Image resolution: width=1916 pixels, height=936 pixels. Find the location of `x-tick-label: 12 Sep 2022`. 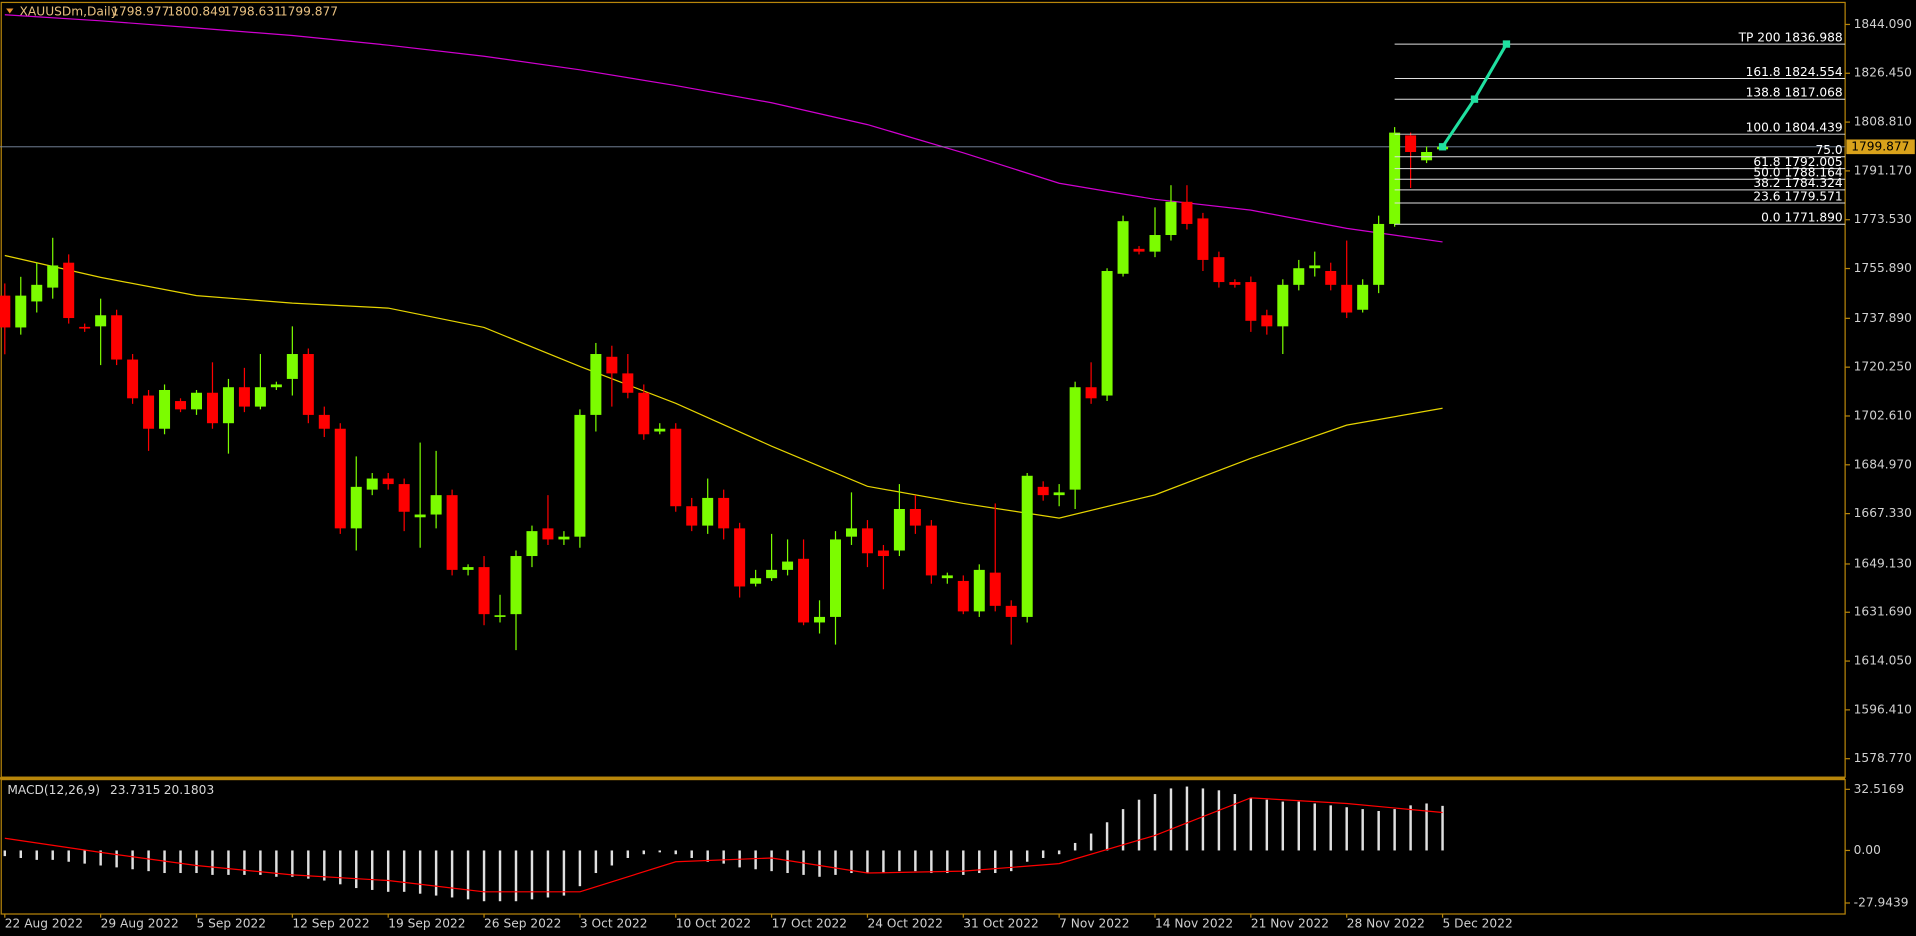

x-tick-label: 12 Sep 2022 is located at coordinates (330, 923).